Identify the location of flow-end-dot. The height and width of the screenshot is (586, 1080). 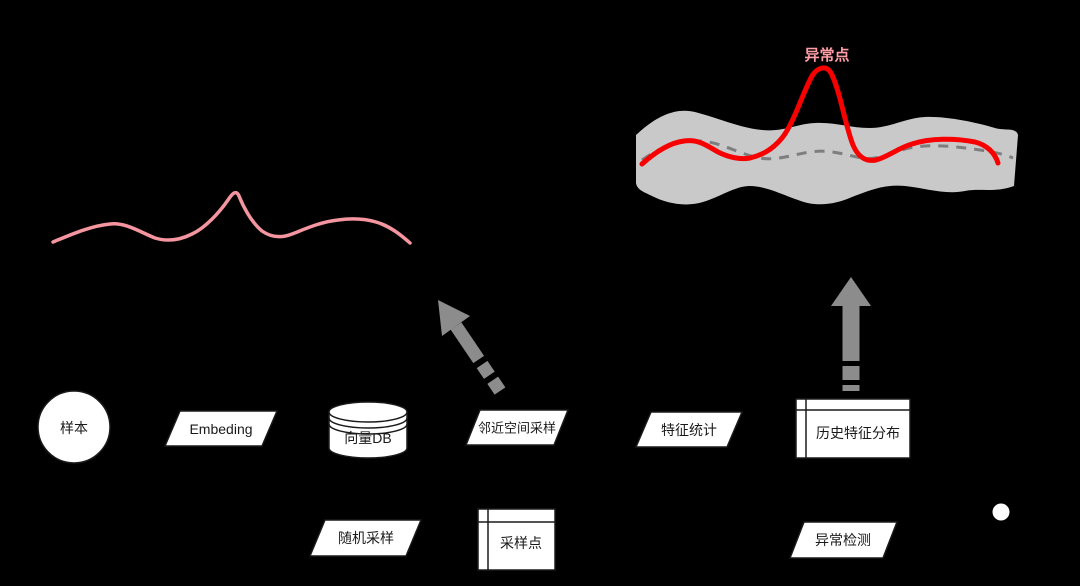
(1001, 512).